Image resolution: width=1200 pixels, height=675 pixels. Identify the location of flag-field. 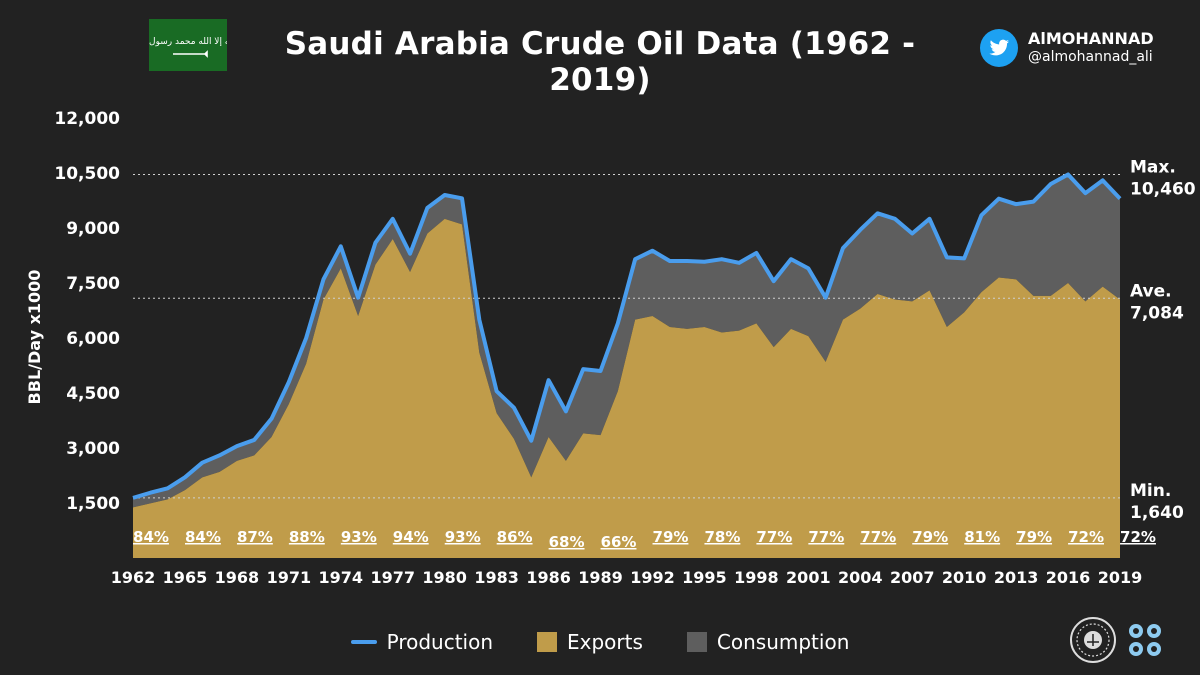
(188, 45).